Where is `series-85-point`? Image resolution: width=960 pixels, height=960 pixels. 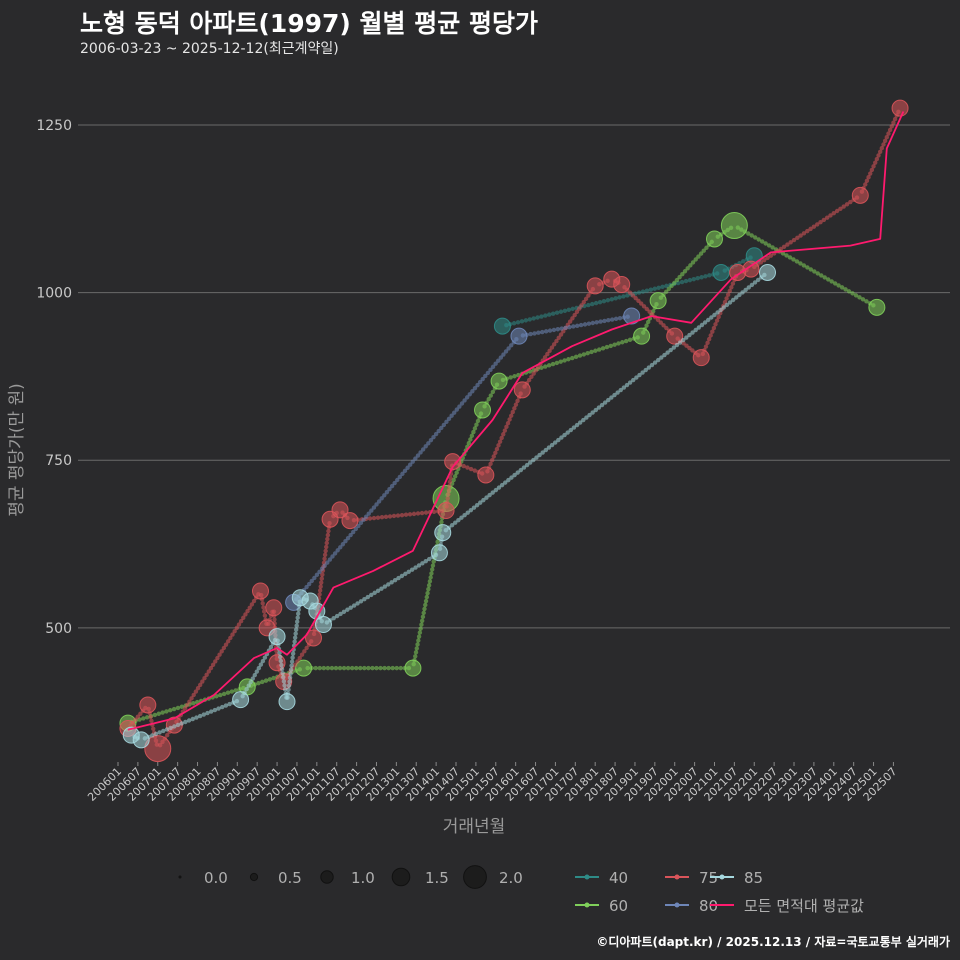 series-85-point is located at coordinates (277, 637).